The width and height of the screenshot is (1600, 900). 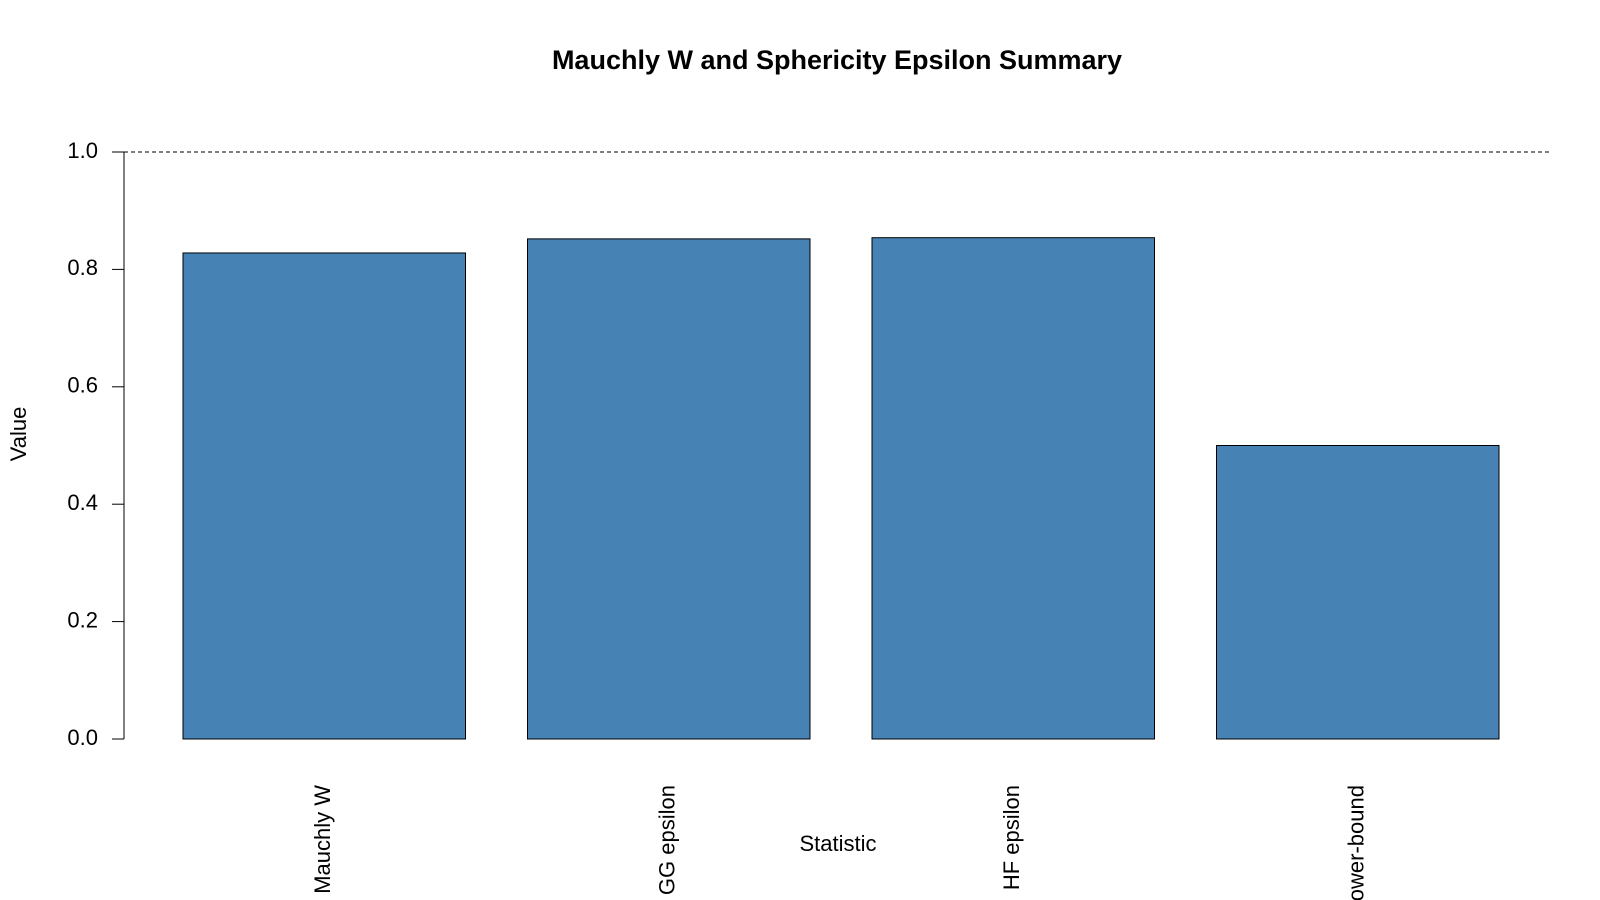 I want to click on chart-title: Mauchly W and Sphericity Epsilon Summary, so click(x=837, y=60).